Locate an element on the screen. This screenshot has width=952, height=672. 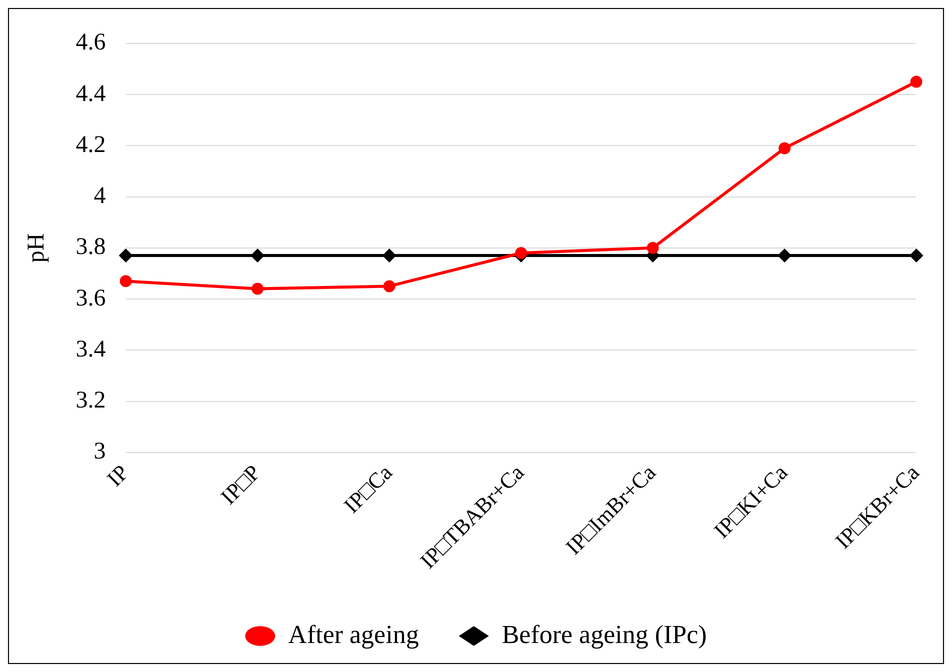
y-axis-title: pH is located at coordinates (37, 248).